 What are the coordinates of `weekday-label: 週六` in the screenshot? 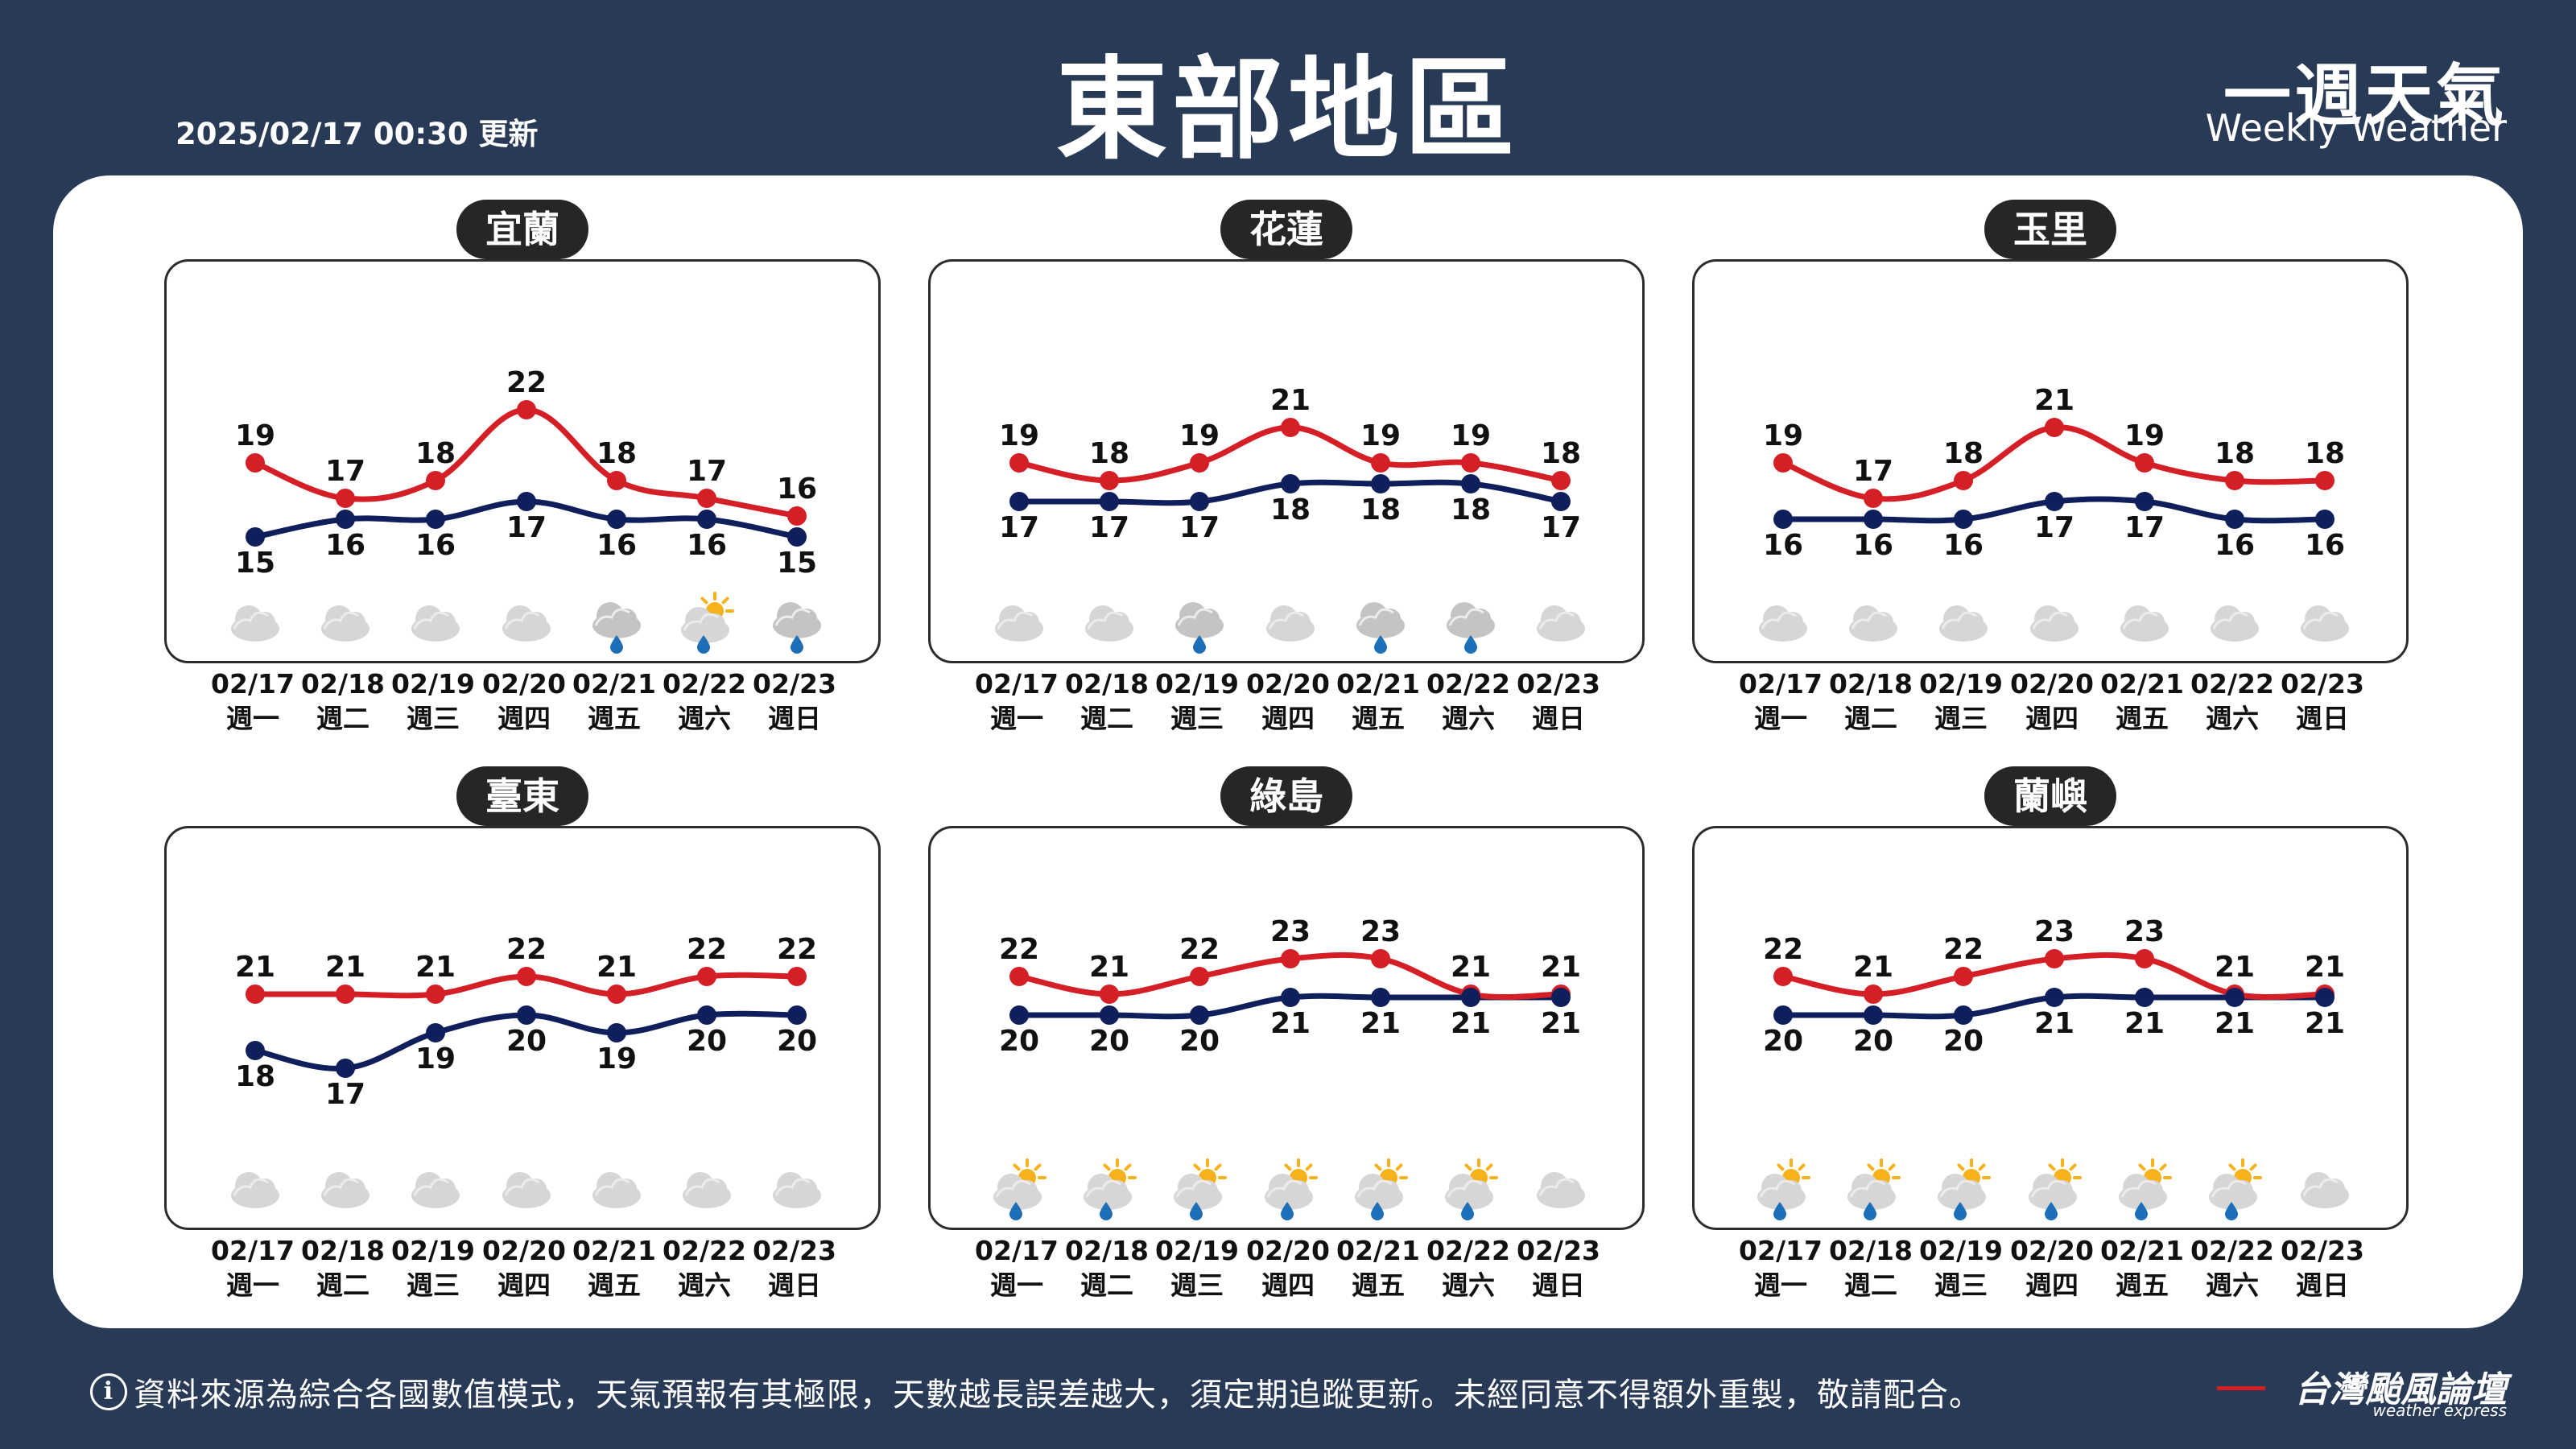 It's located at (704, 718).